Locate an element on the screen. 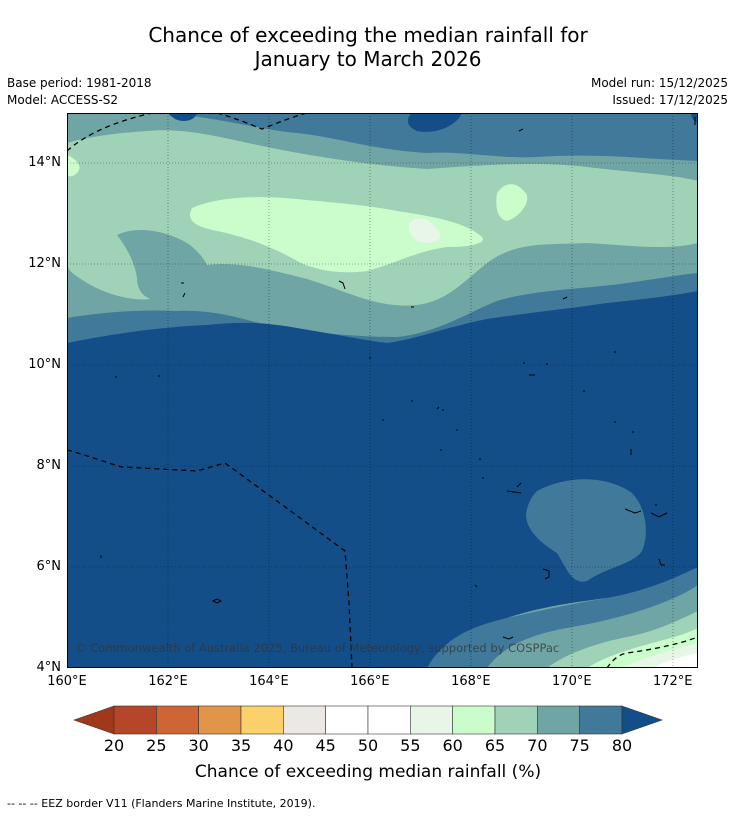 This screenshot has height=816, width=736. colorbar-tick-label: 20 is located at coordinates (114, 745).